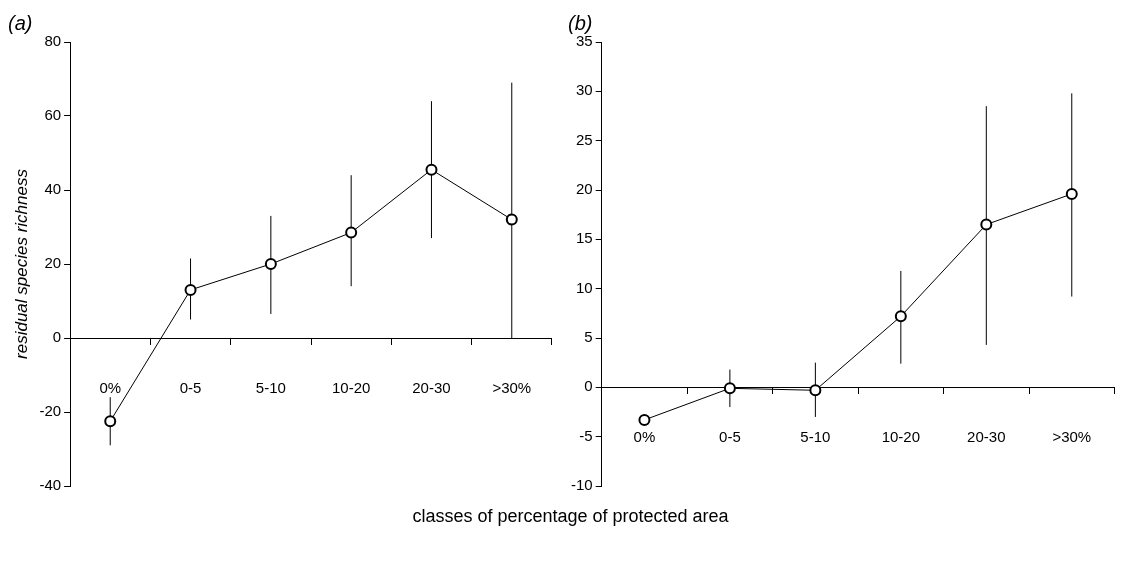 This screenshot has width=1143, height=564. Describe the element at coordinates (50, 485) in the screenshot. I see `y-tick-label: -40` at that location.